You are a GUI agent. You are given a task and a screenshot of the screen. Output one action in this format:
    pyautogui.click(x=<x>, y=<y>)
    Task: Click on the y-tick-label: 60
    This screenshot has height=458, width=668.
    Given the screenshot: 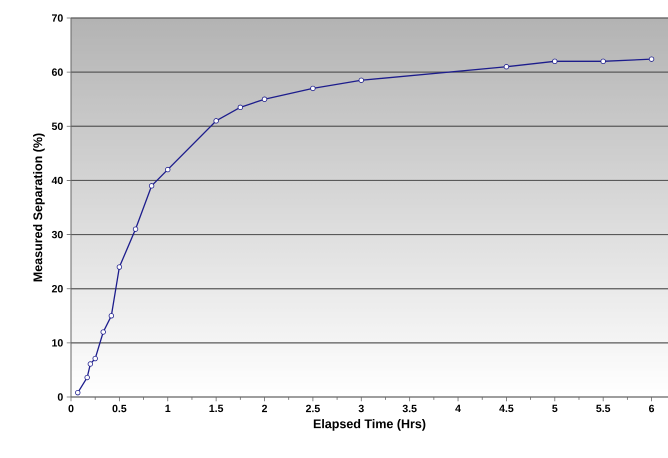 What is the action you would take?
    pyautogui.click(x=57, y=72)
    